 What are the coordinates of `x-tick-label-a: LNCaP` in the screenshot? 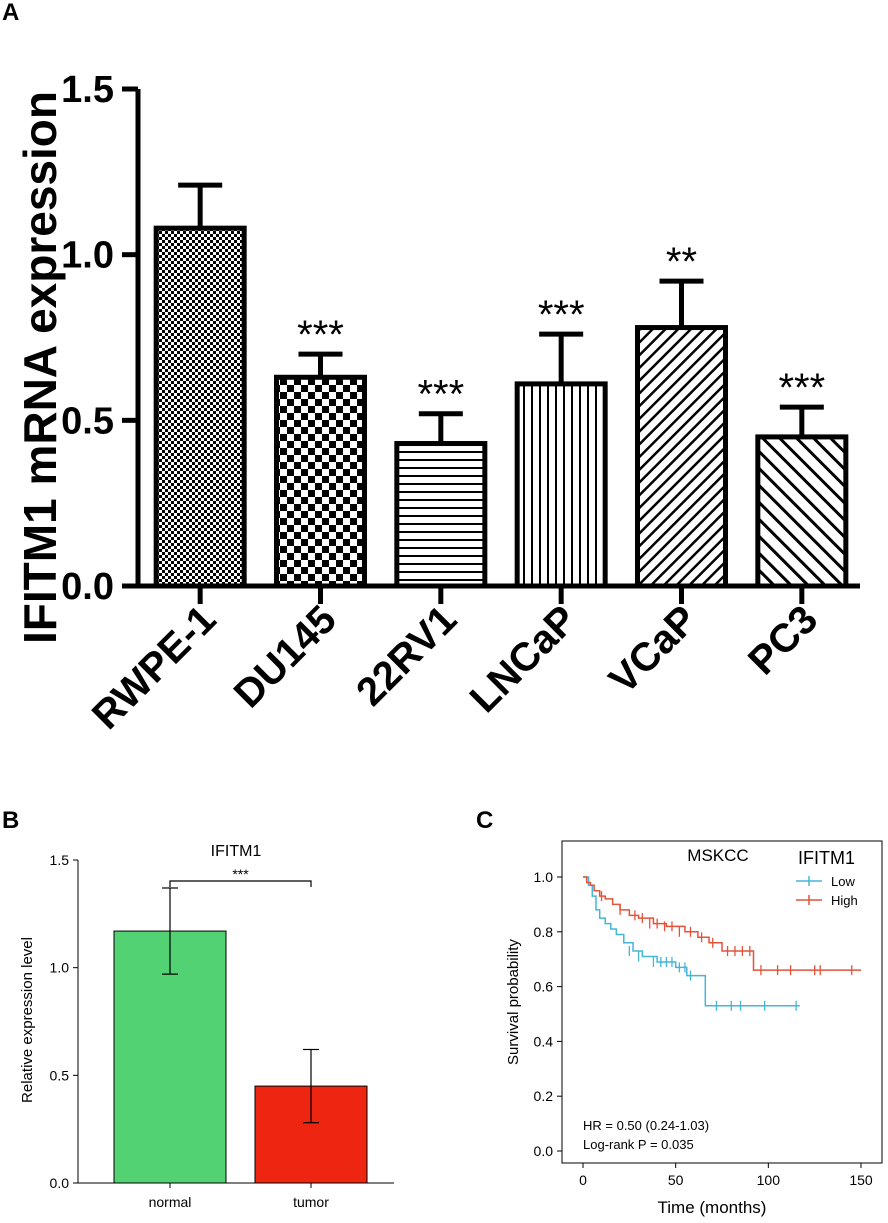 It's located at (524, 659).